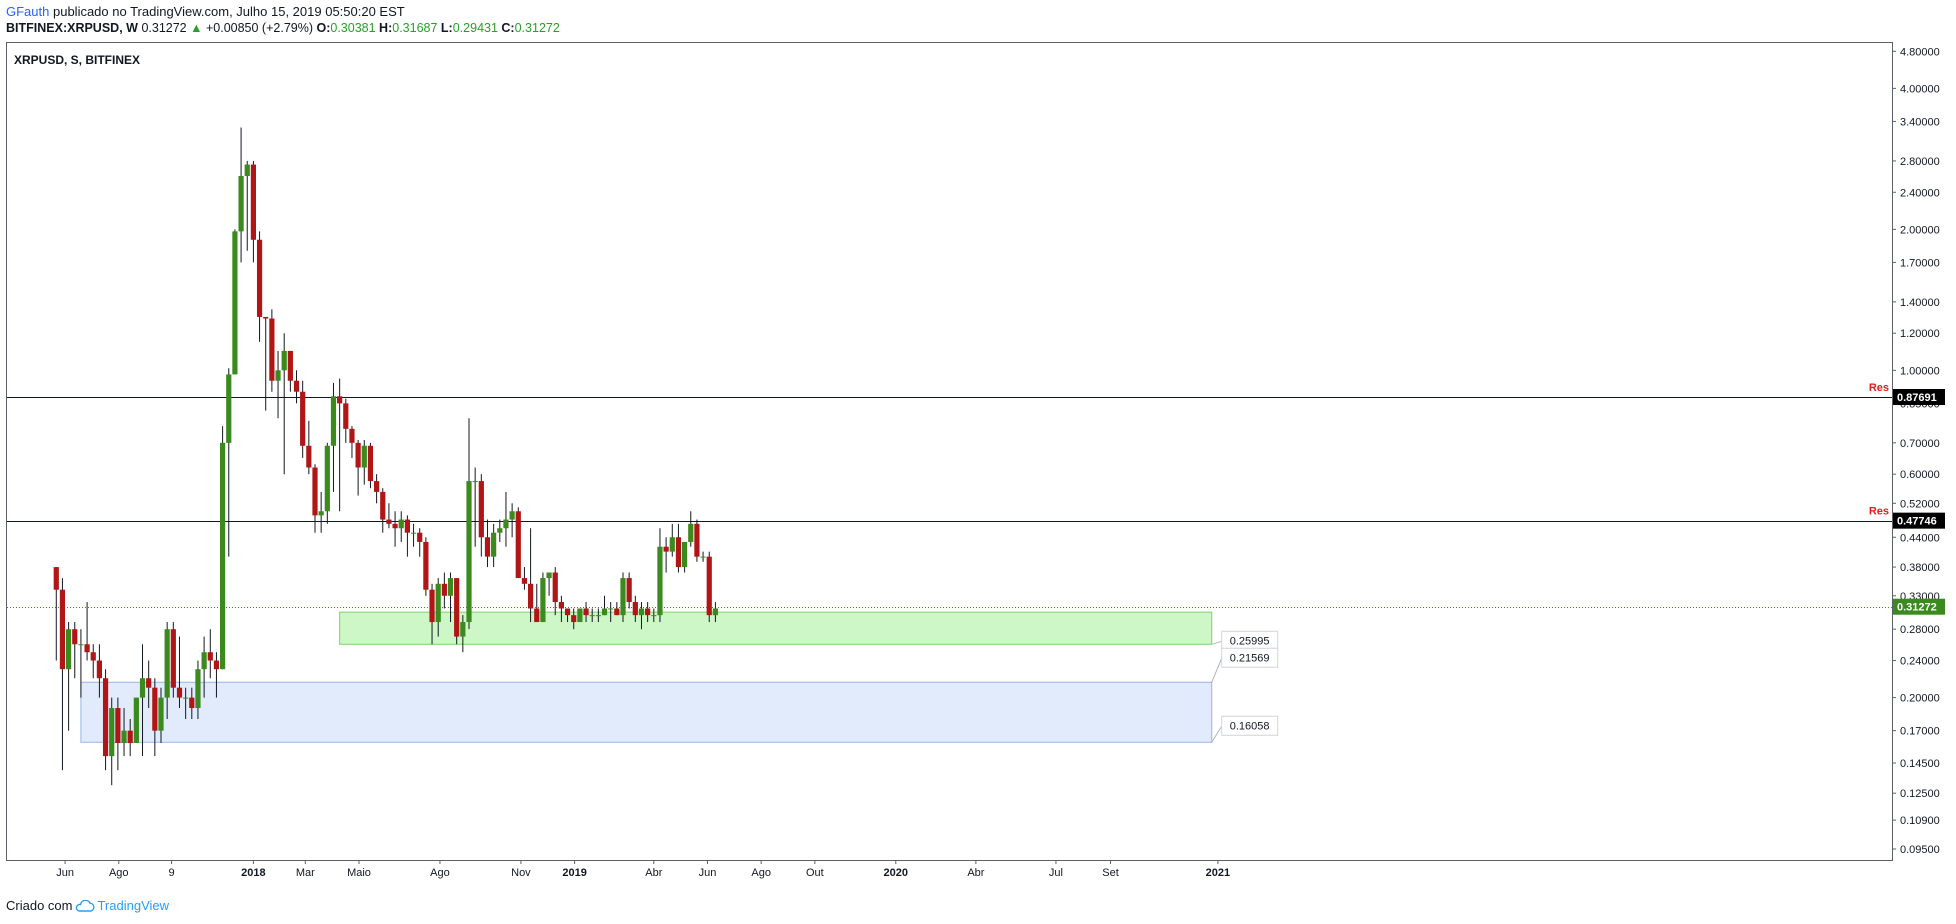 This screenshot has width=1956, height=924. I want to click on author-link: GFauth, so click(28, 11).